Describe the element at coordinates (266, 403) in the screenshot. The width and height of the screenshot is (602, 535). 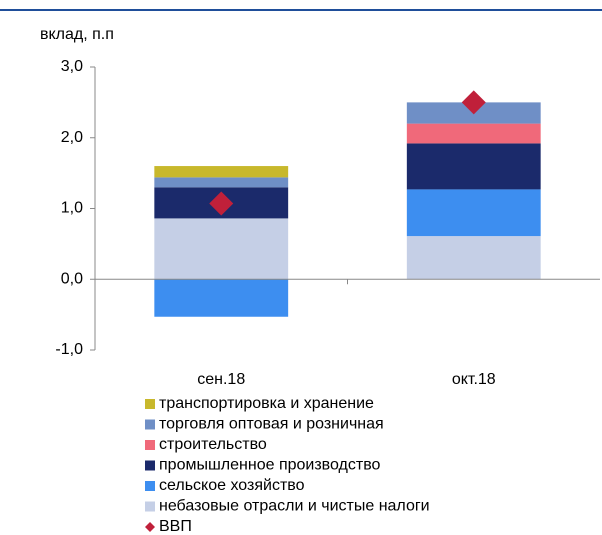
I see `legend-label: транспортировка и хранение` at that location.